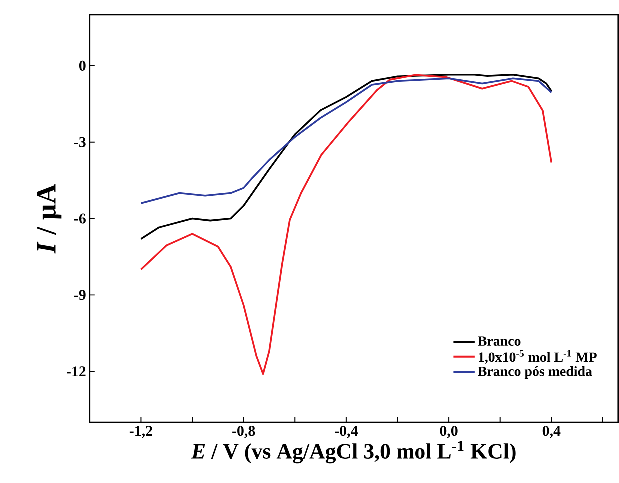 This screenshot has width=619, height=483. Describe the element at coordinates (551, 432) in the screenshot. I see `x-tick-label: 0,4` at that location.